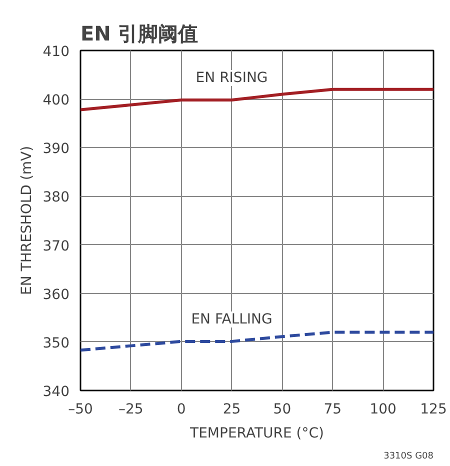  What do you see at coordinates (139, 34) in the screenshot?
I see `chart-title: EN 引脚阈值` at bounding box center [139, 34].